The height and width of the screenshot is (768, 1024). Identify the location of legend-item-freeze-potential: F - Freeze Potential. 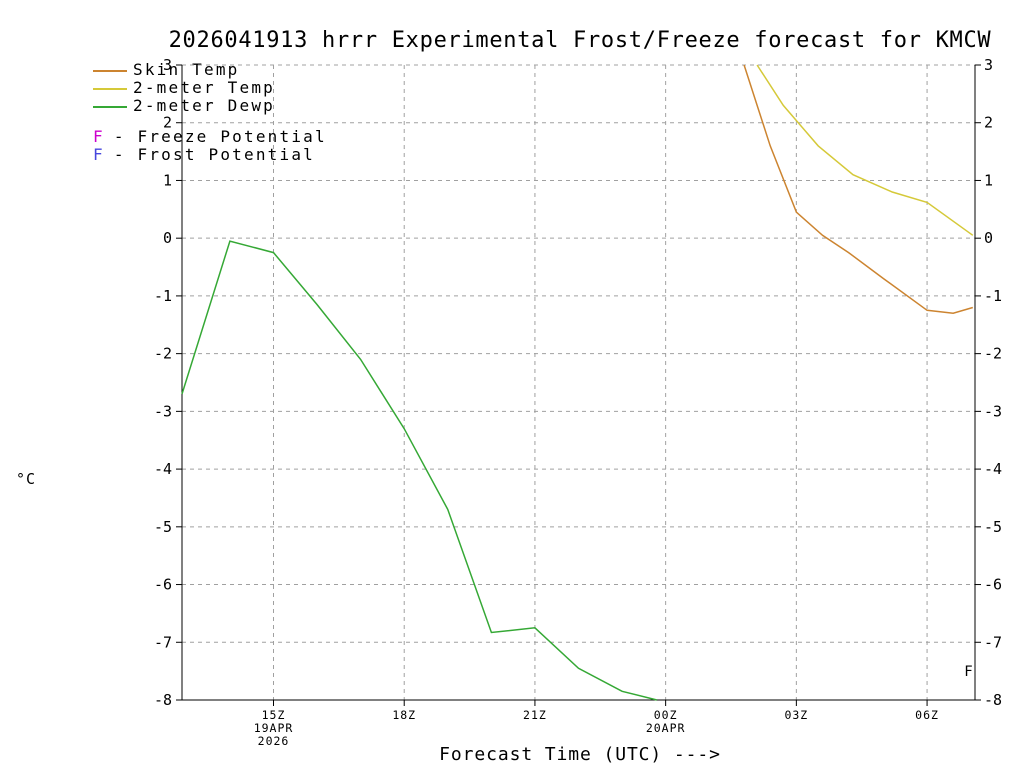
(210, 137).